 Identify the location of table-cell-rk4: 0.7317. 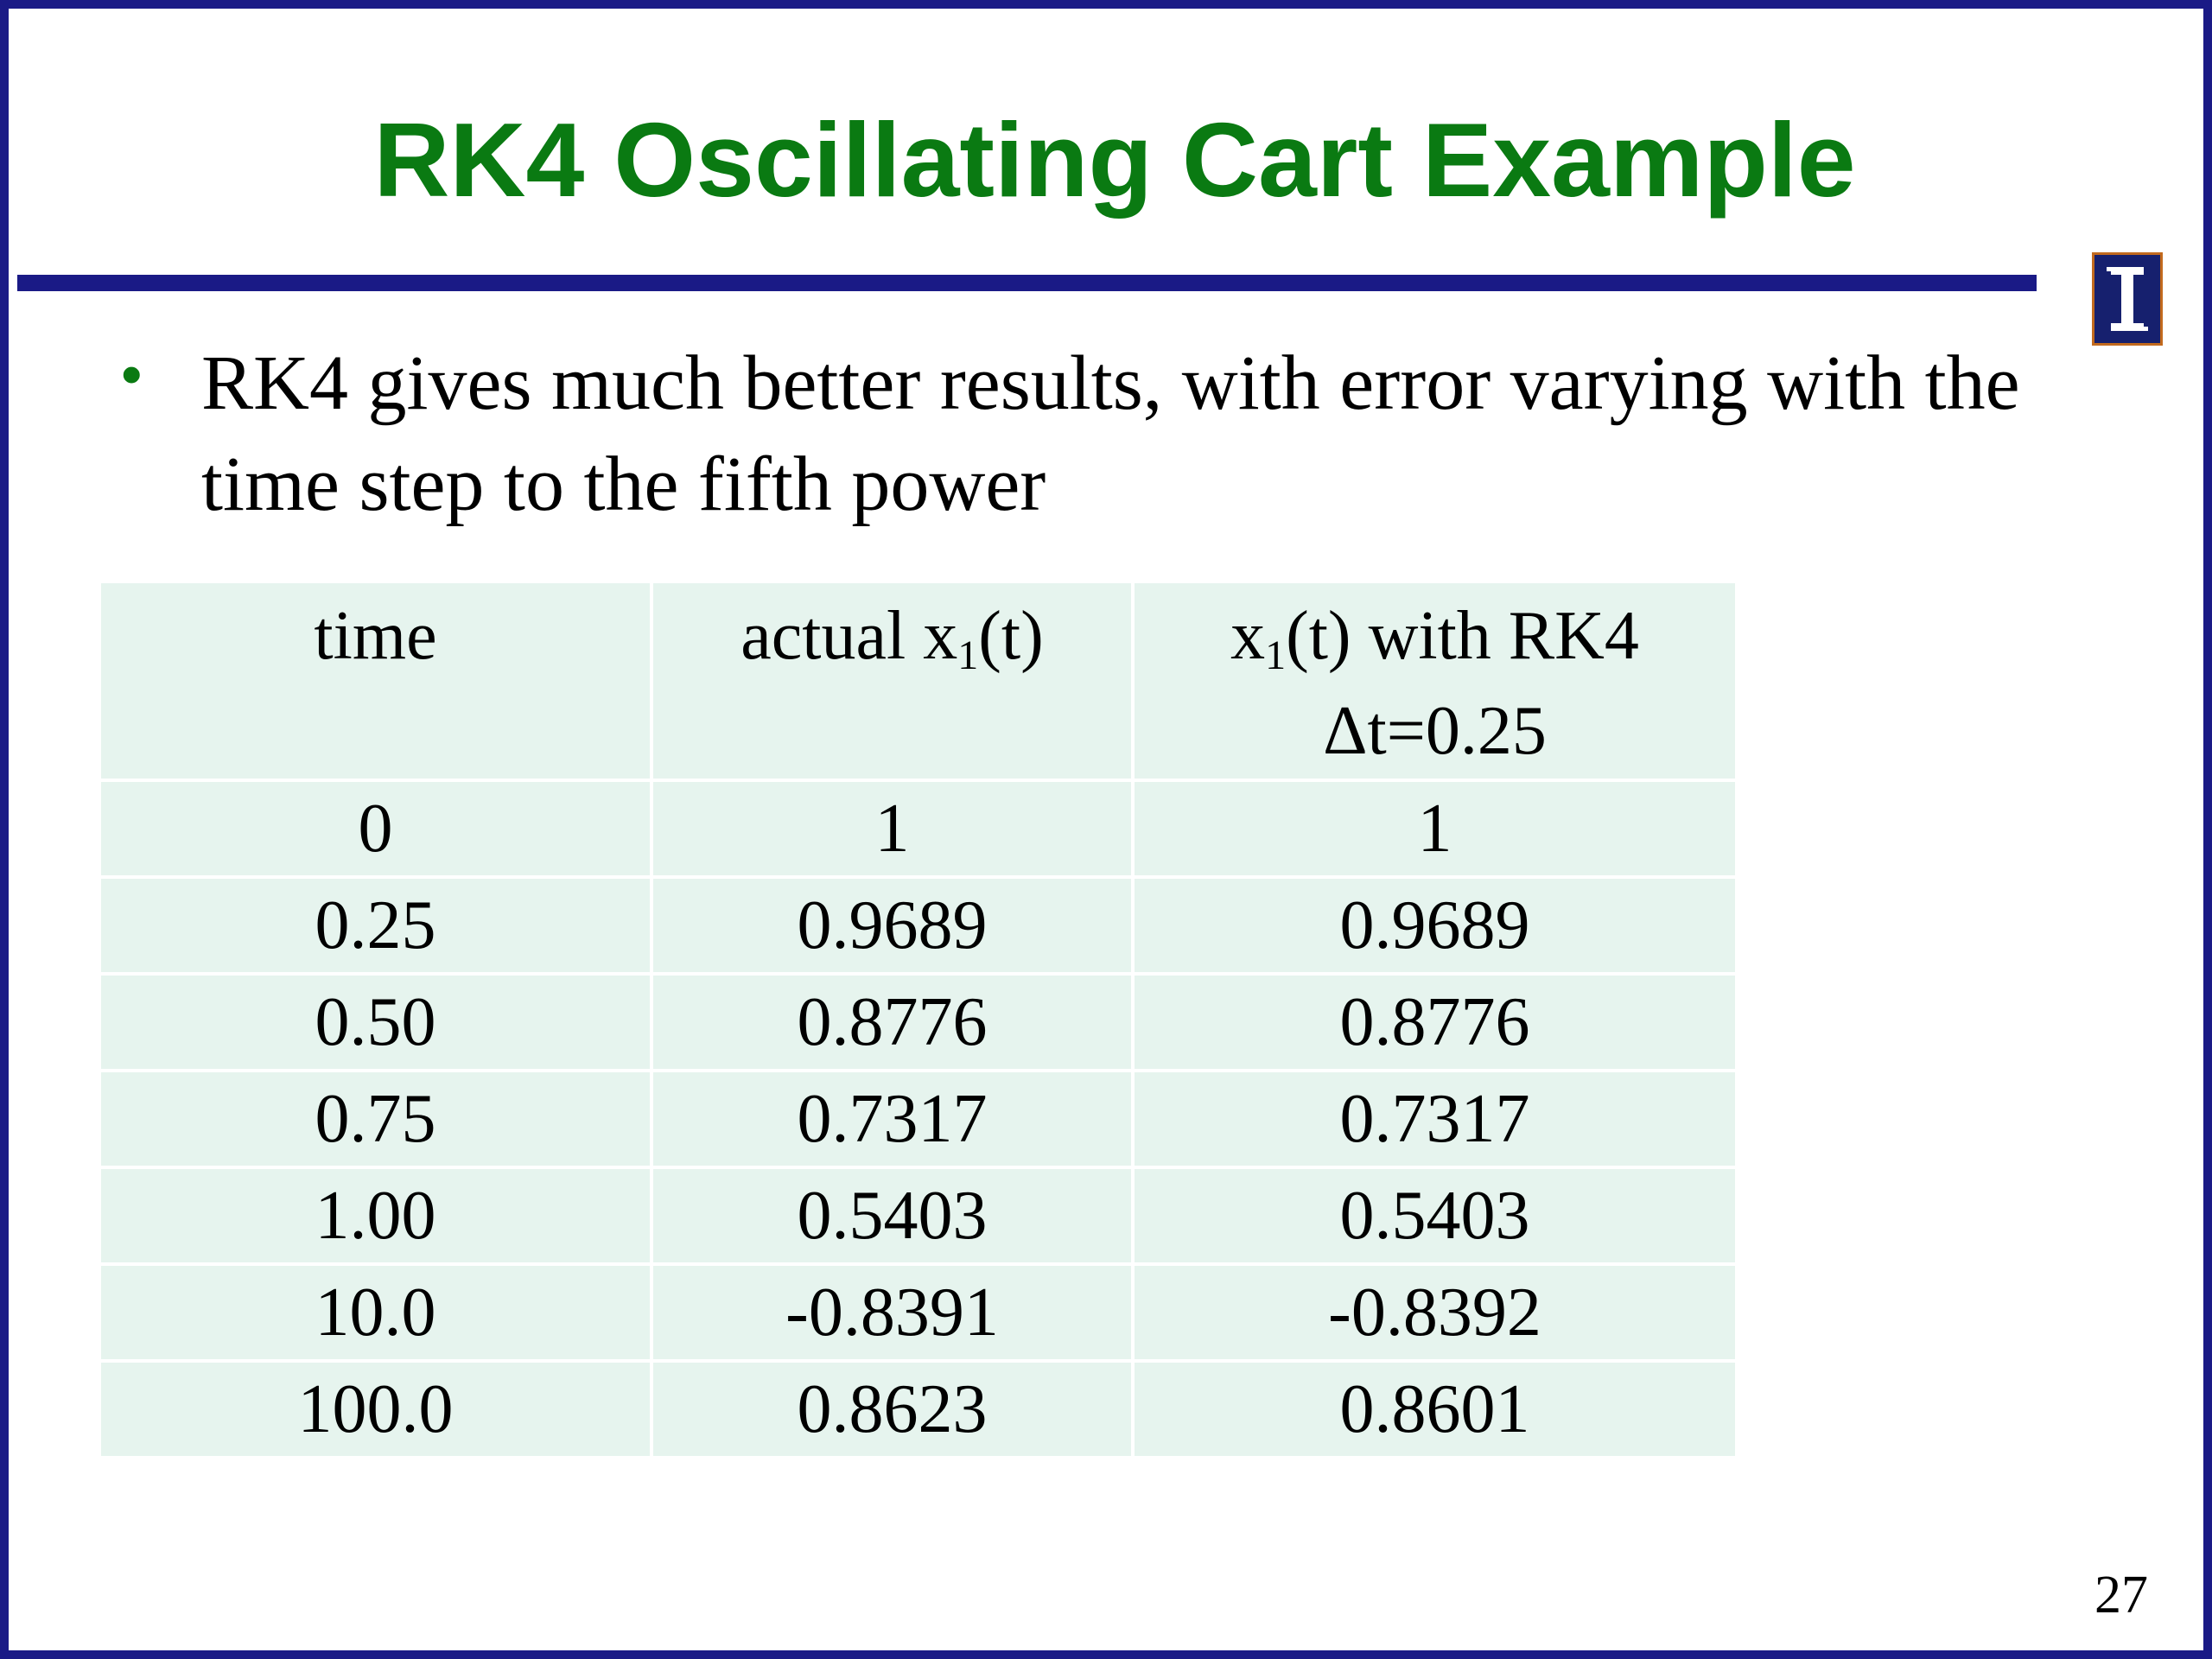
(1434, 1119).